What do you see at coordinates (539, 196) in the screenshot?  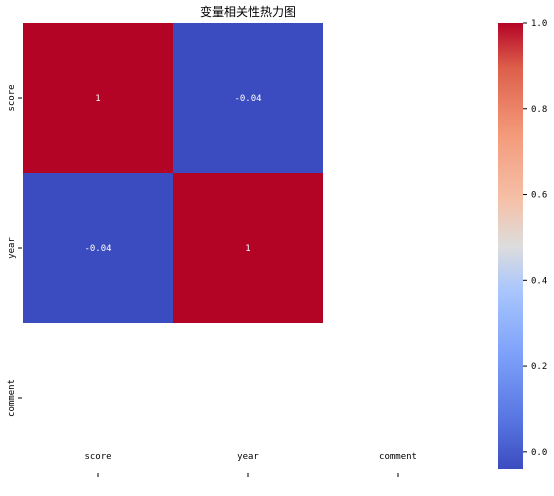 I see `colorbar-tick-label: 0.6` at bounding box center [539, 196].